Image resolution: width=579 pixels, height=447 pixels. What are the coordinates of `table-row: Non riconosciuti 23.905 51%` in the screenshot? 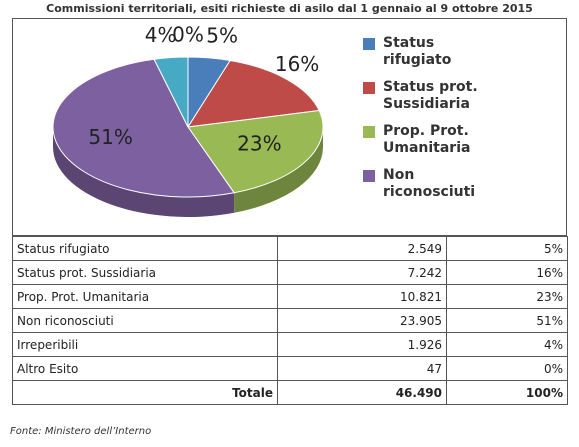 It's located at (290, 320).